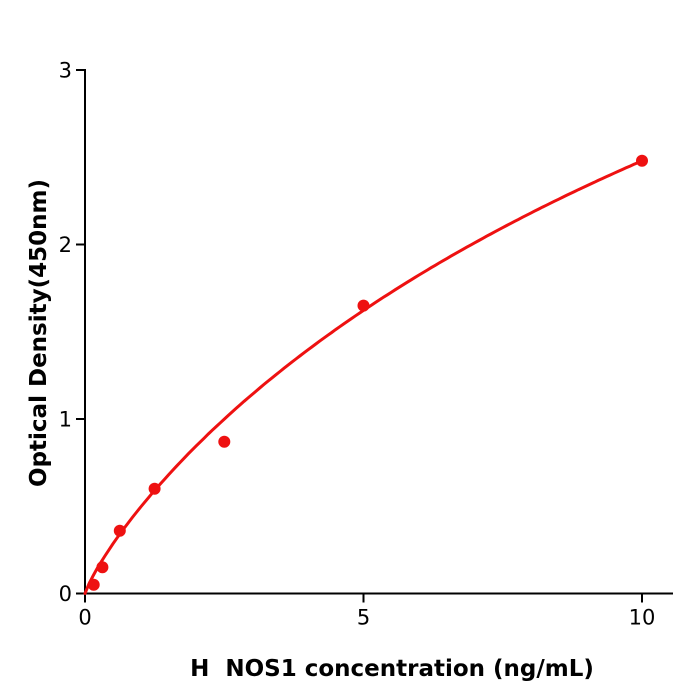 The height and width of the screenshot is (700, 700). Describe the element at coordinates (392, 669) in the screenshot. I see `x-axis-title: H NOS1 concentration (ng/mL)` at that location.